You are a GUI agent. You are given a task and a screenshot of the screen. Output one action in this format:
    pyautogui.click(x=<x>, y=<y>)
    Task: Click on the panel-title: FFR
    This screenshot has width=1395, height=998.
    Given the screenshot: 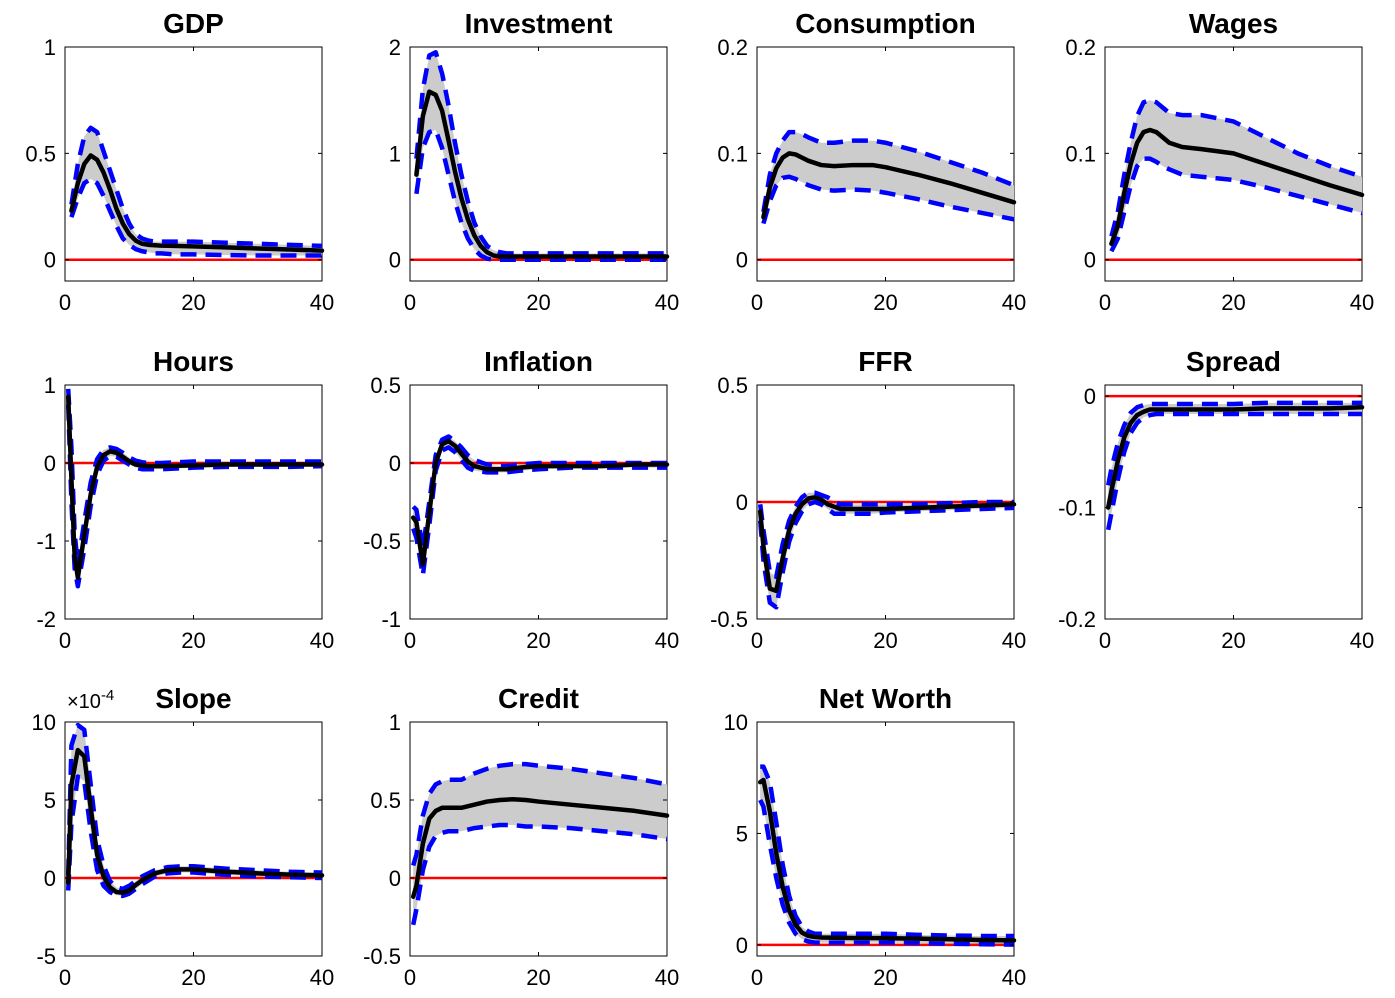 What is the action you would take?
    pyautogui.click(x=885, y=361)
    